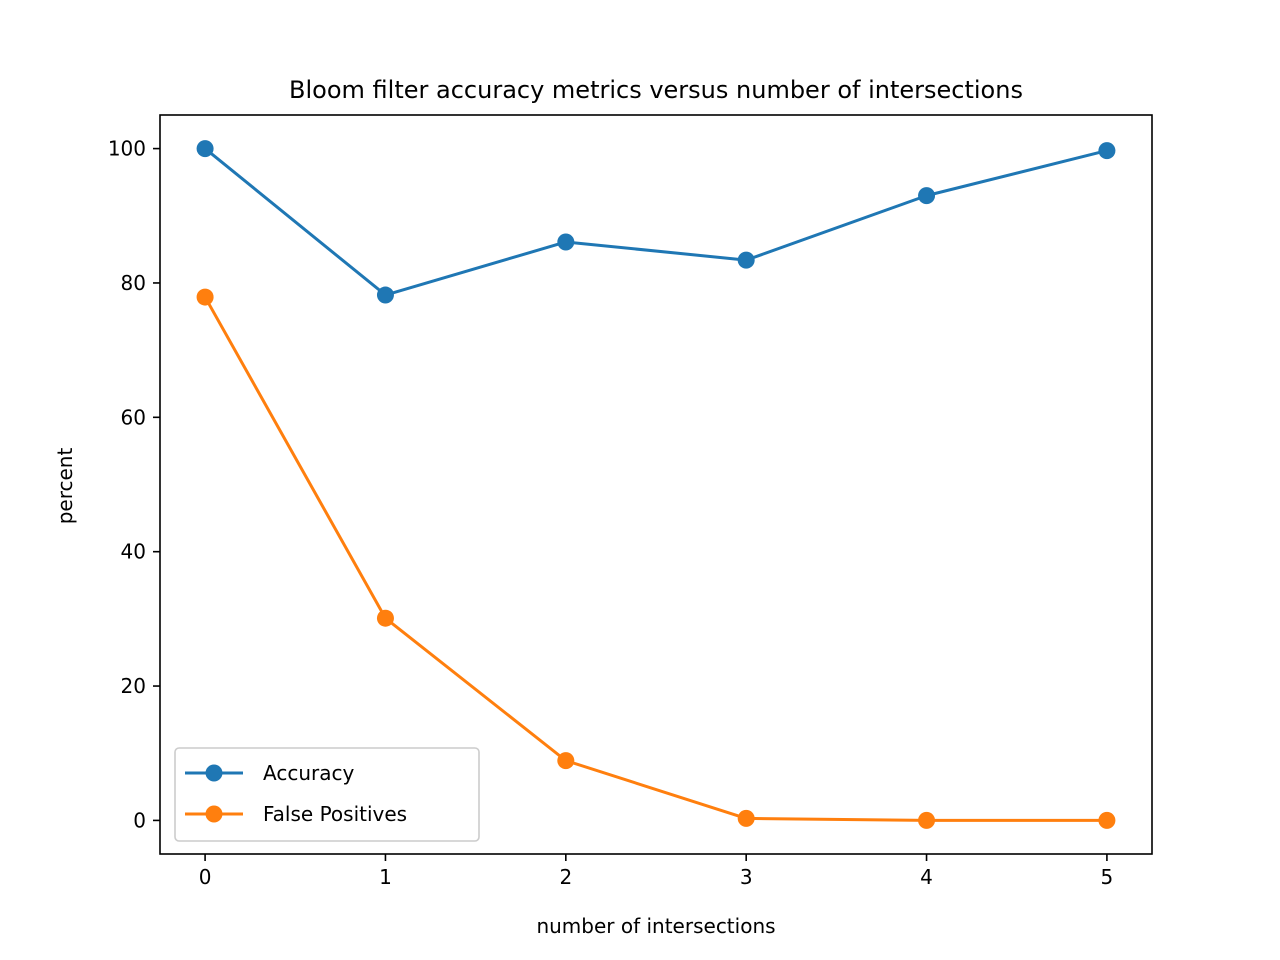 The width and height of the screenshot is (1280, 960). I want to click on y-tick-label-2: 40, so click(133, 552).